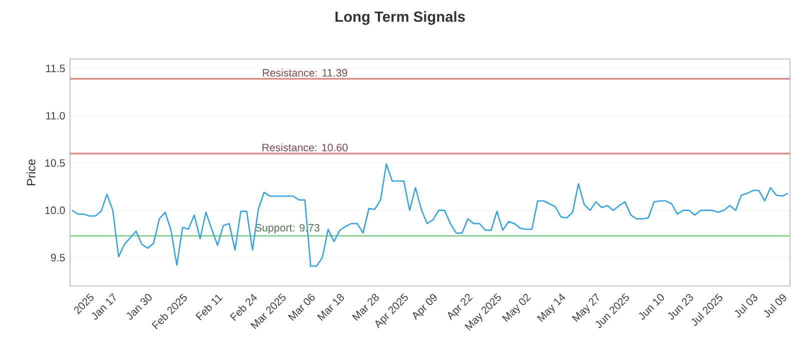 The image size is (800, 350). Describe the element at coordinates (301, 307) in the screenshot. I see `x-tick-label: Mar 06` at that location.